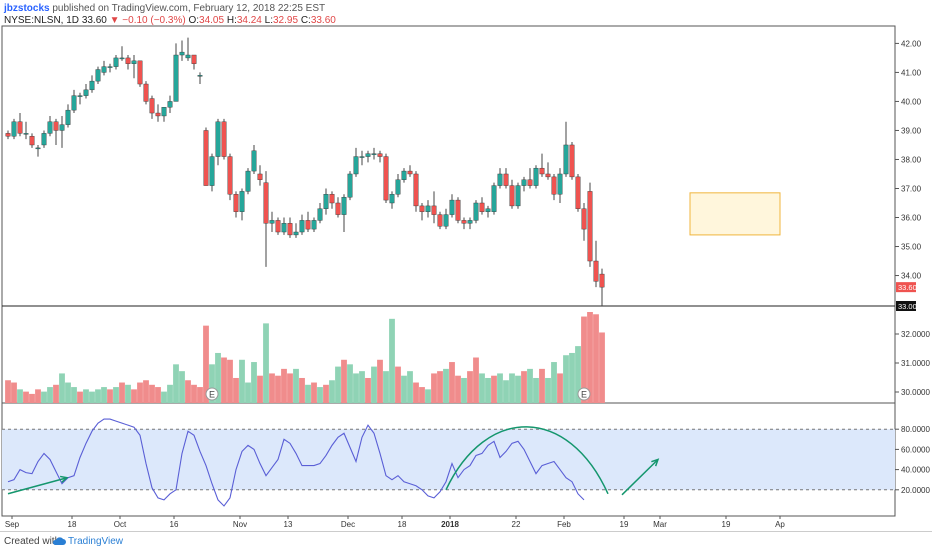 This screenshot has height=551, width=932. What do you see at coordinates (915, 470) in the screenshot?
I see `stochastic-tick-label: 40.0000` at bounding box center [915, 470].